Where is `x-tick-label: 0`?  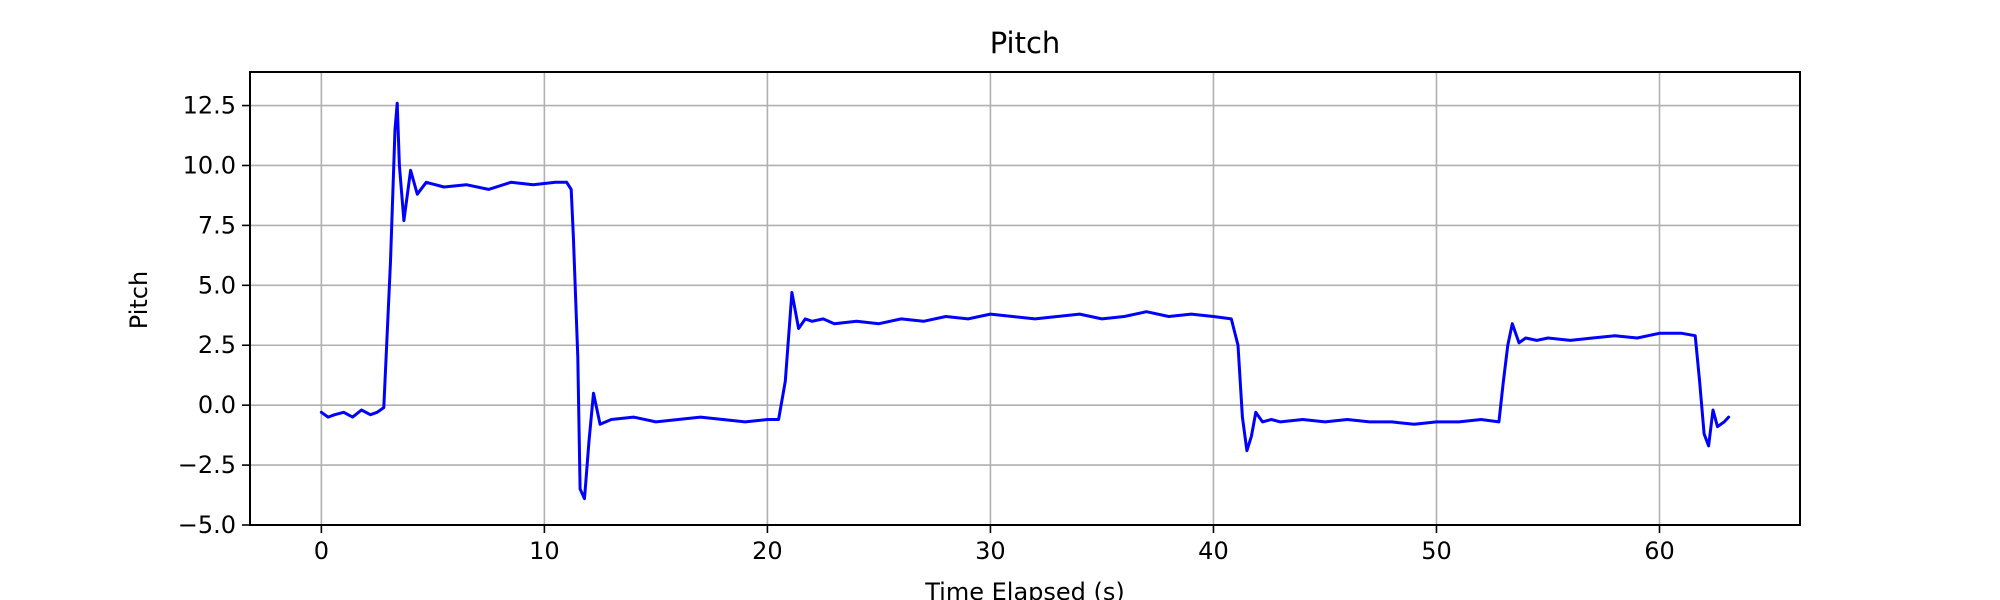
x-tick-label: 0 is located at coordinates (321, 551).